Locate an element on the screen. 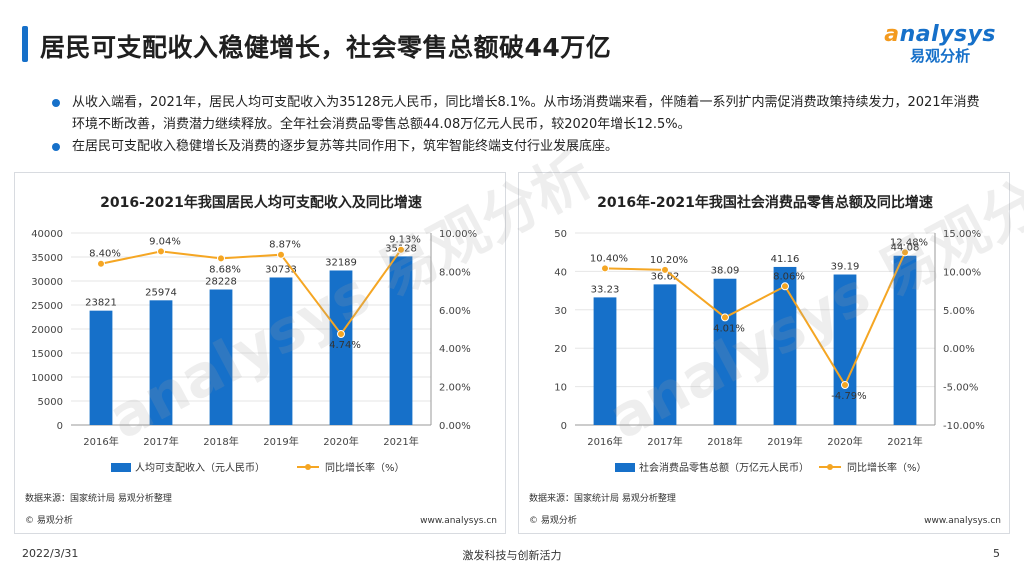 Image resolution: width=1024 pixels, height=576 pixels. y-left-tick-label: 10000 is located at coordinates (47, 378).